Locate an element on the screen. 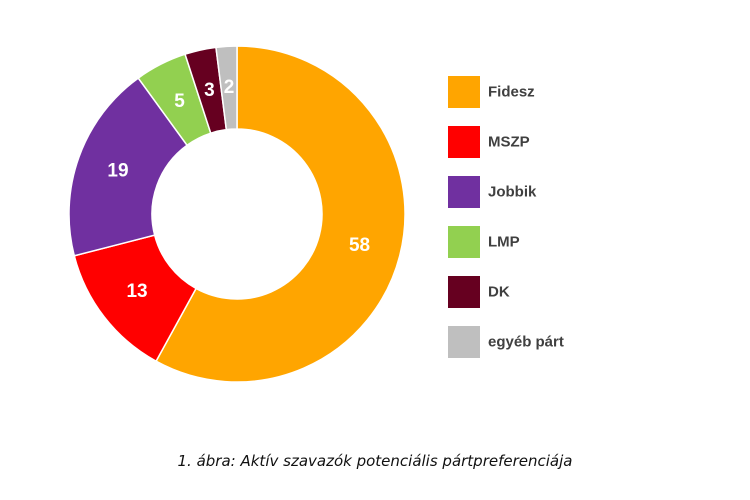  data-label-fidesz: 58 is located at coordinates (359, 245).